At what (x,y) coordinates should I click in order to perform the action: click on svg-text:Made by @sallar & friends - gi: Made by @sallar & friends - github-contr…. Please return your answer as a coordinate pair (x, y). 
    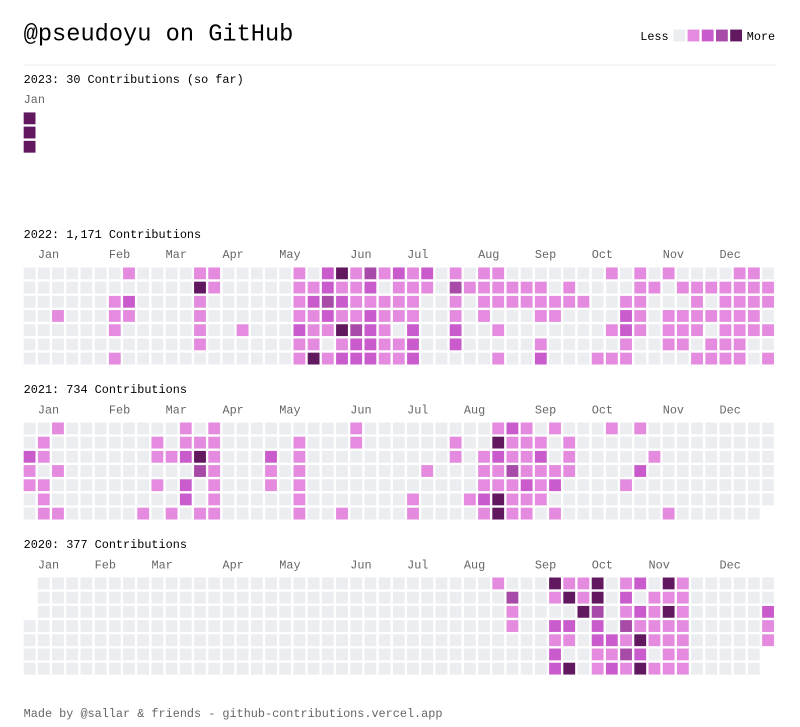
    Looking at the image, I should click on (233, 714).